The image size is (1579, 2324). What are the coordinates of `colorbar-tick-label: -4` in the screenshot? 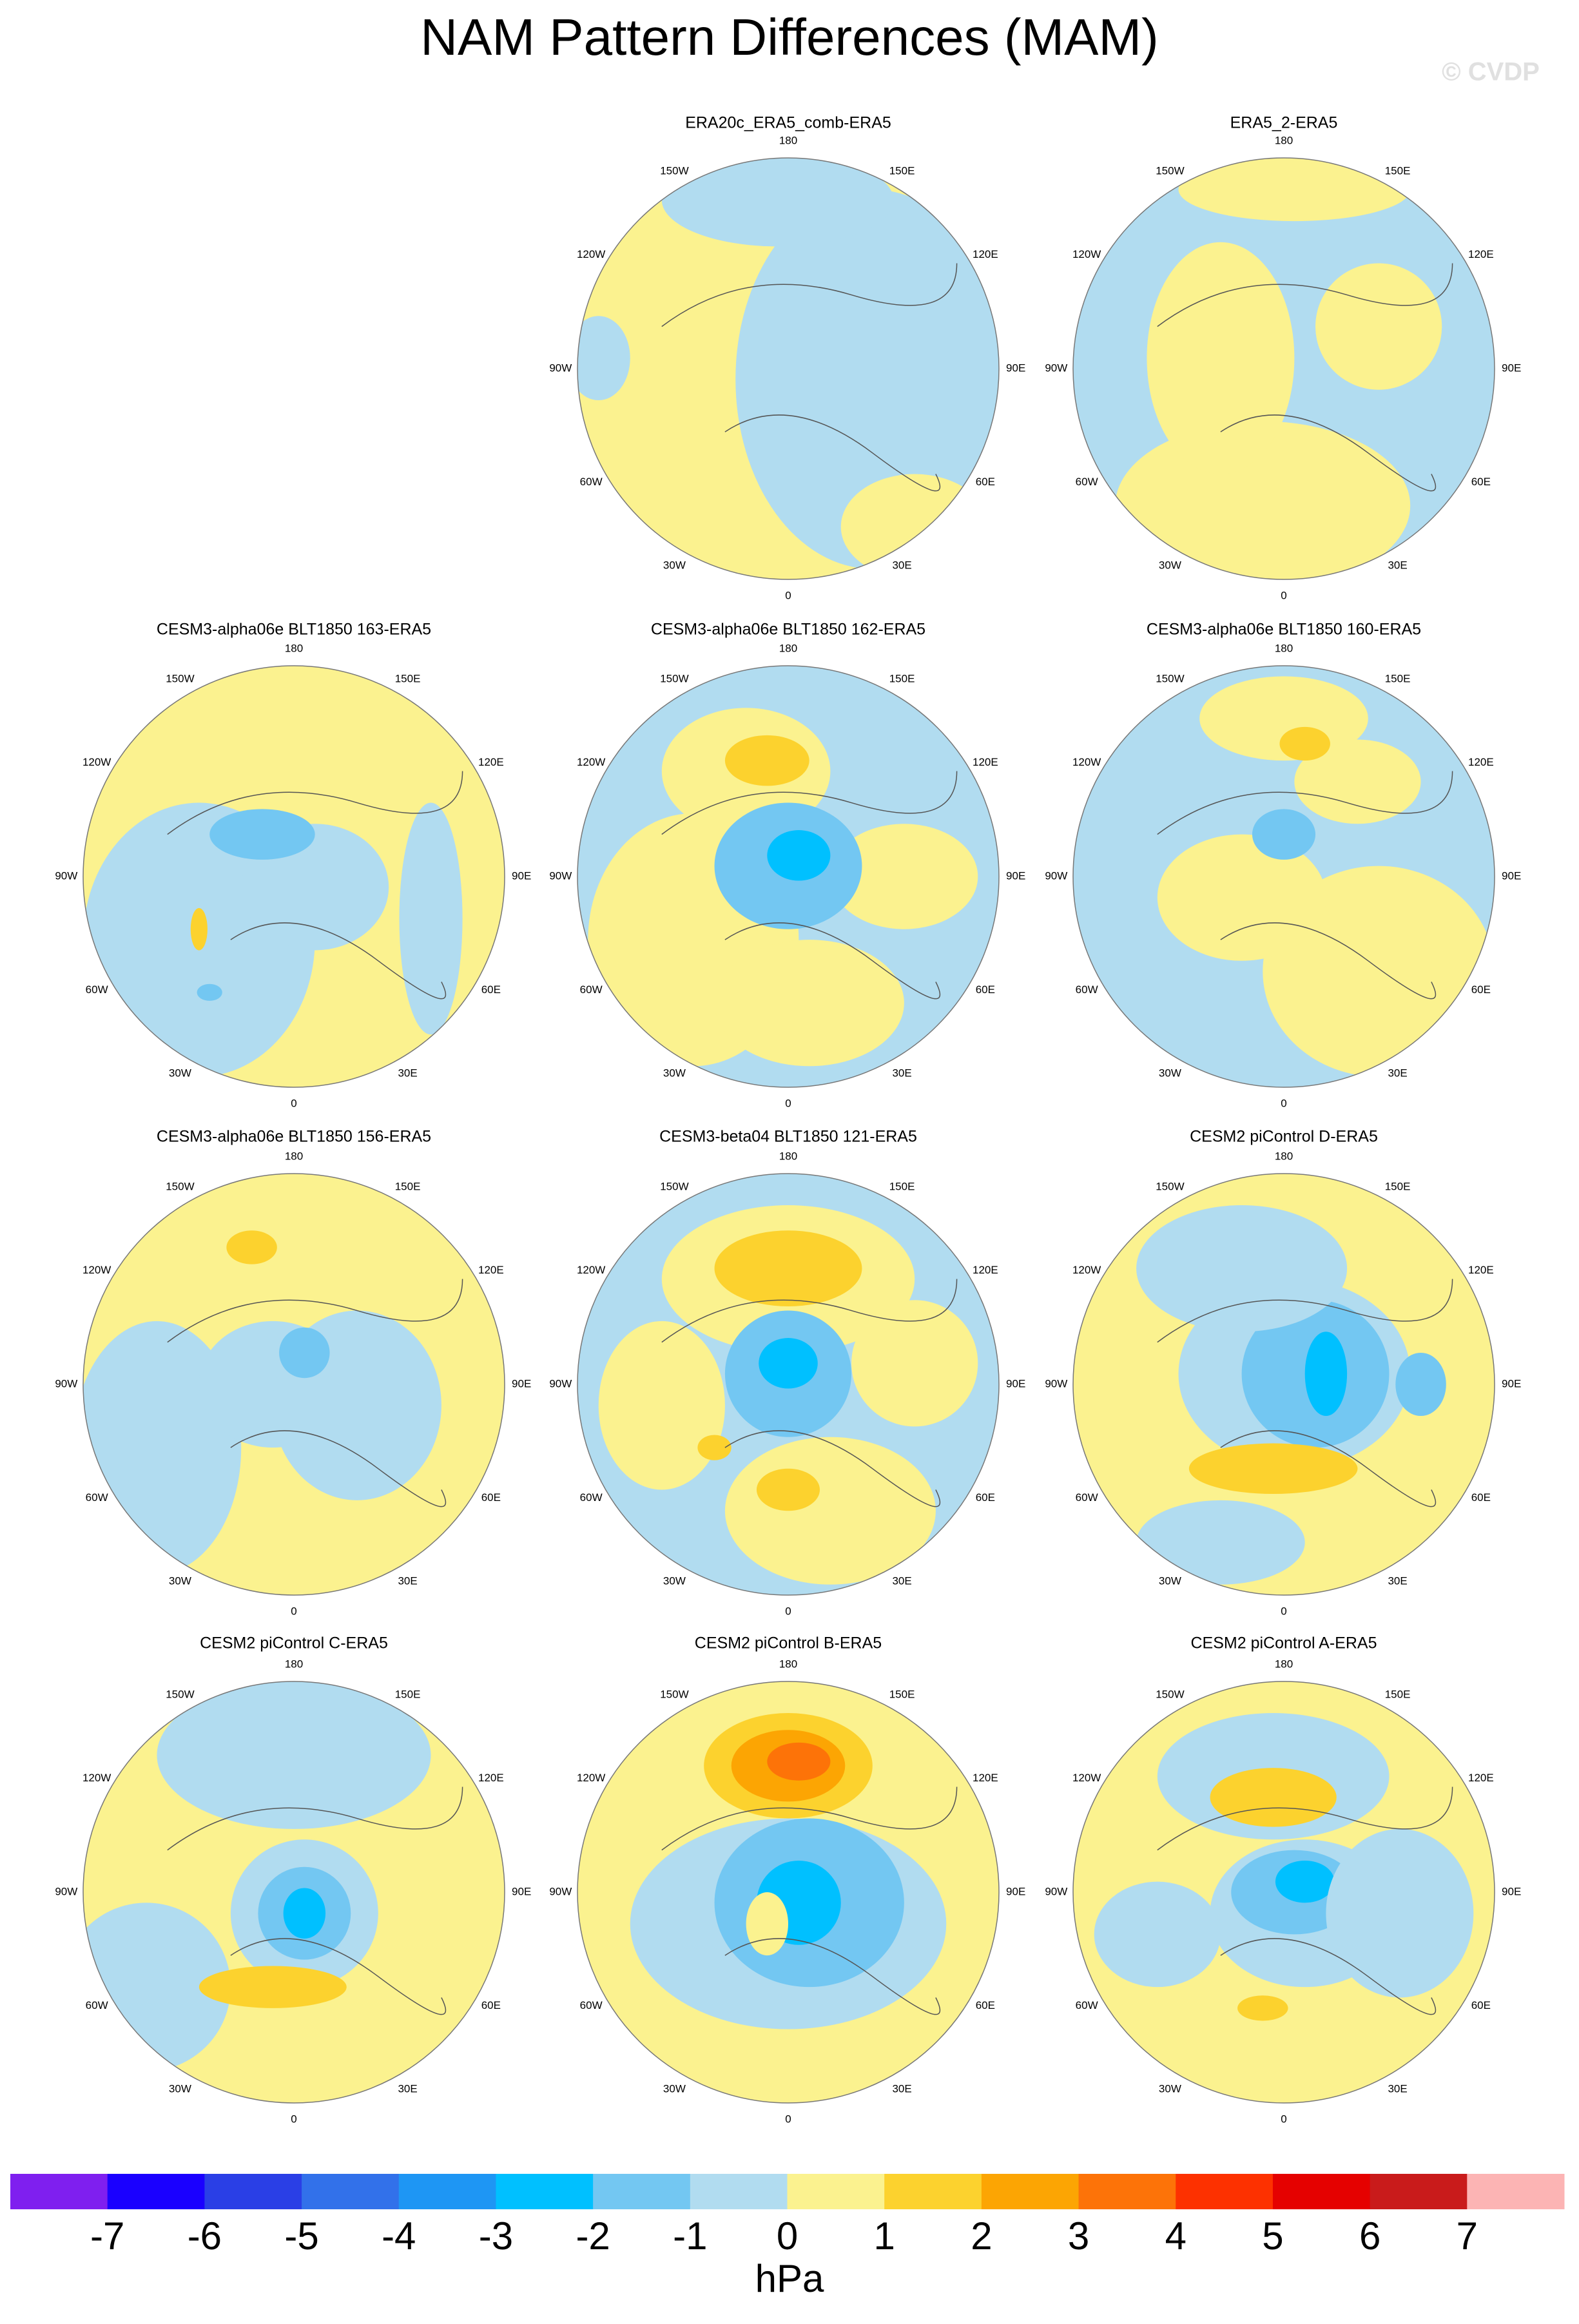 It's located at (399, 2236).